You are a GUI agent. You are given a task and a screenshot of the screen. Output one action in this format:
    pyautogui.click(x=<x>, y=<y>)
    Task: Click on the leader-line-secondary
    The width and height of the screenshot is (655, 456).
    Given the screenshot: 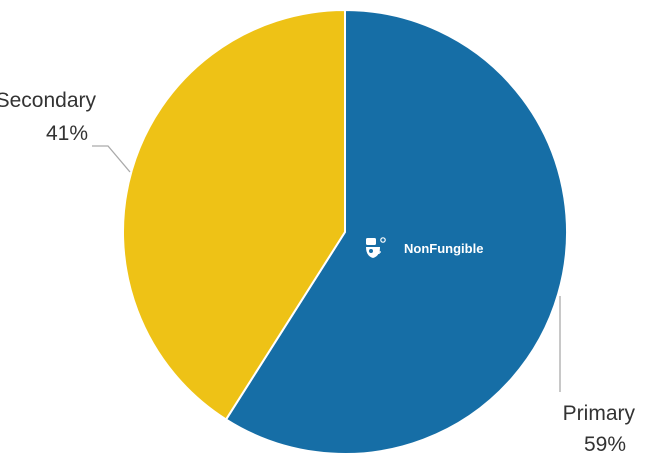 What is the action you would take?
    pyautogui.click(x=111, y=159)
    